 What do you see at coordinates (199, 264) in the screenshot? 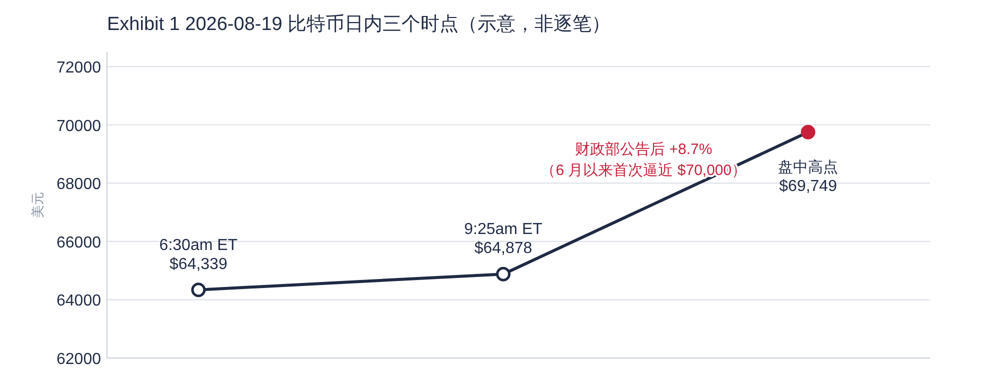
I see `data-label: $64,339` at bounding box center [199, 264].